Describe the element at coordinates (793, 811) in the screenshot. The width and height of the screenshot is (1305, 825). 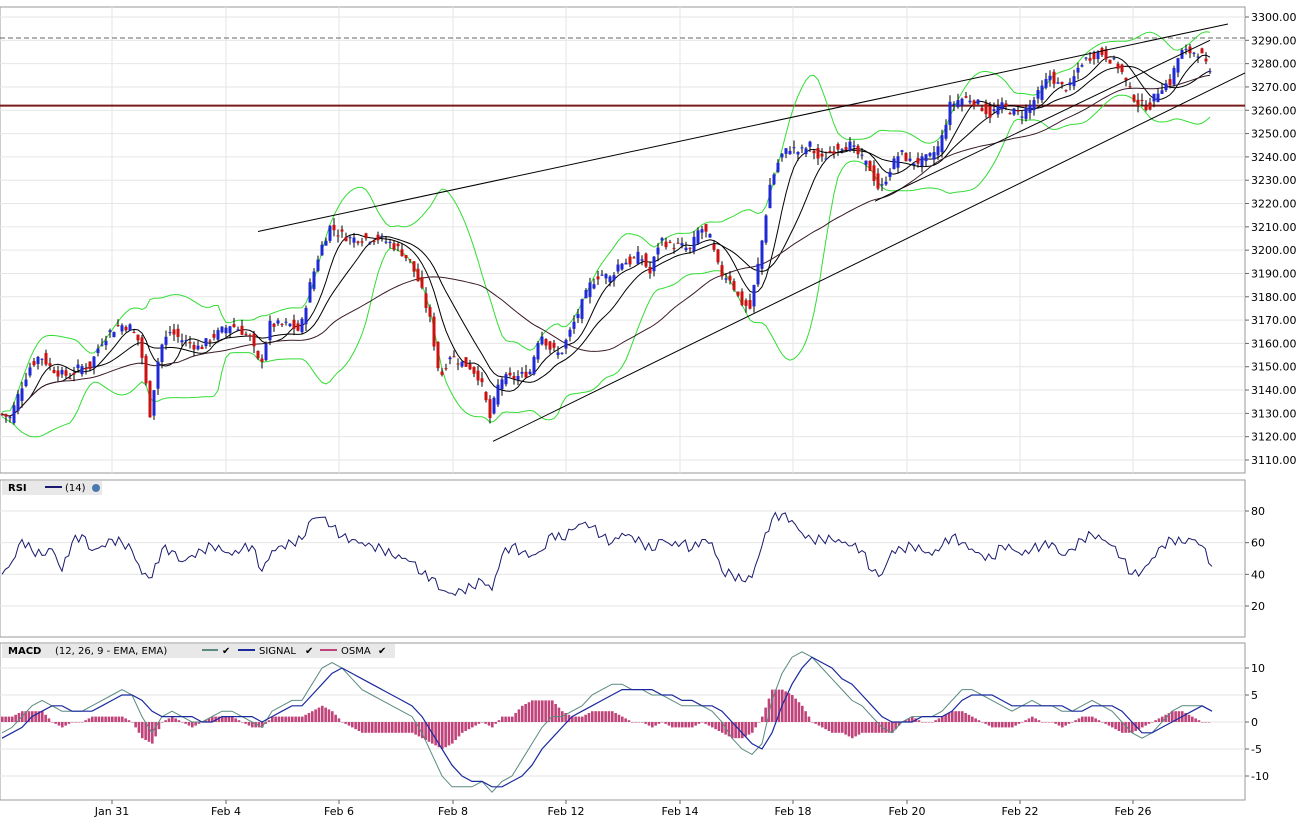
I see `x-tick-label: Feb 18` at that location.